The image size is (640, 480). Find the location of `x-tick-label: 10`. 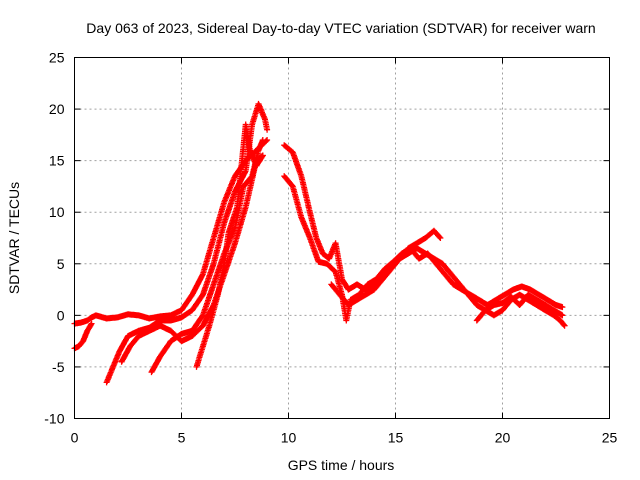

x-tick-label: 10 is located at coordinates (289, 438).